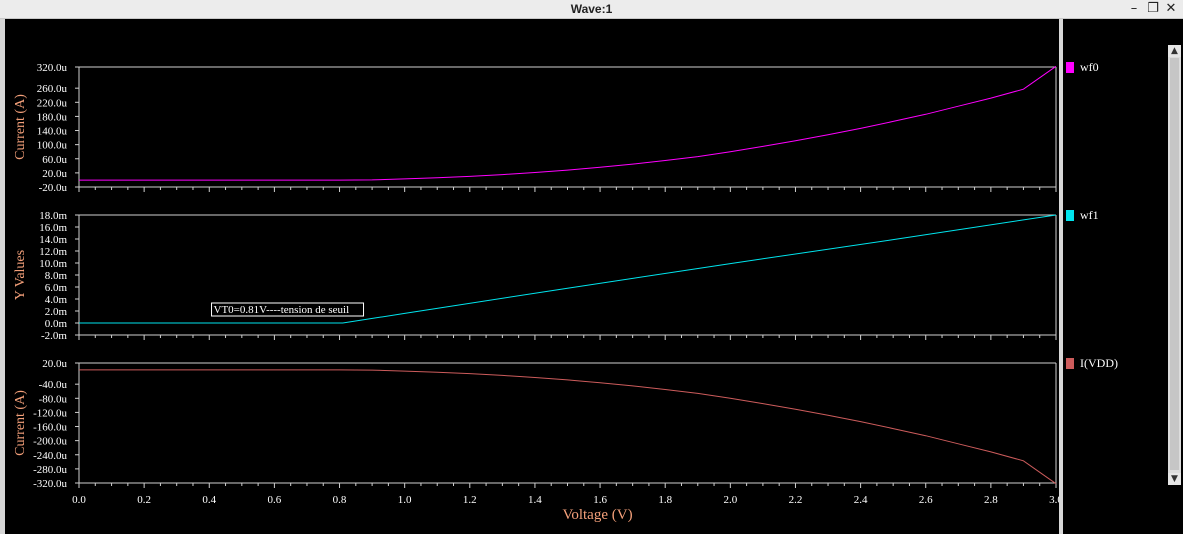 This screenshot has width=1183, height=534. What do you see at coordinates (52, 89) in the screenshot?
I see `y-tick-label: 260.0u` at bounding box center [52, 89].